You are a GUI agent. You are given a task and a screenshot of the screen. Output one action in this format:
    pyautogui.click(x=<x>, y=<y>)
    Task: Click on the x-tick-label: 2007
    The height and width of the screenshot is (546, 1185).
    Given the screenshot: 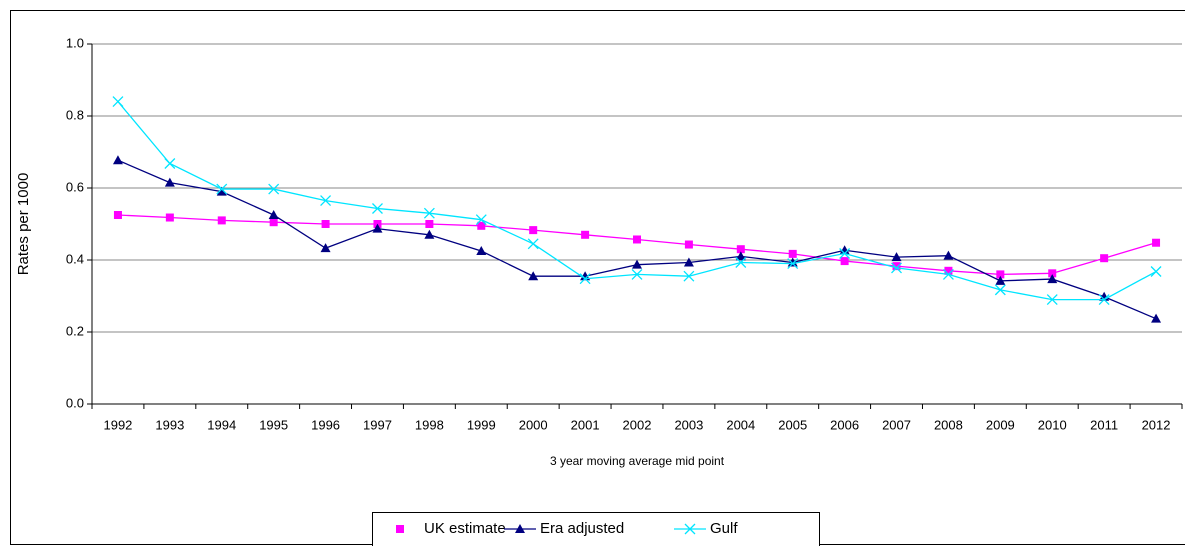 What is the action you would take?
    pyautogui.click(x=896, y=424)
    